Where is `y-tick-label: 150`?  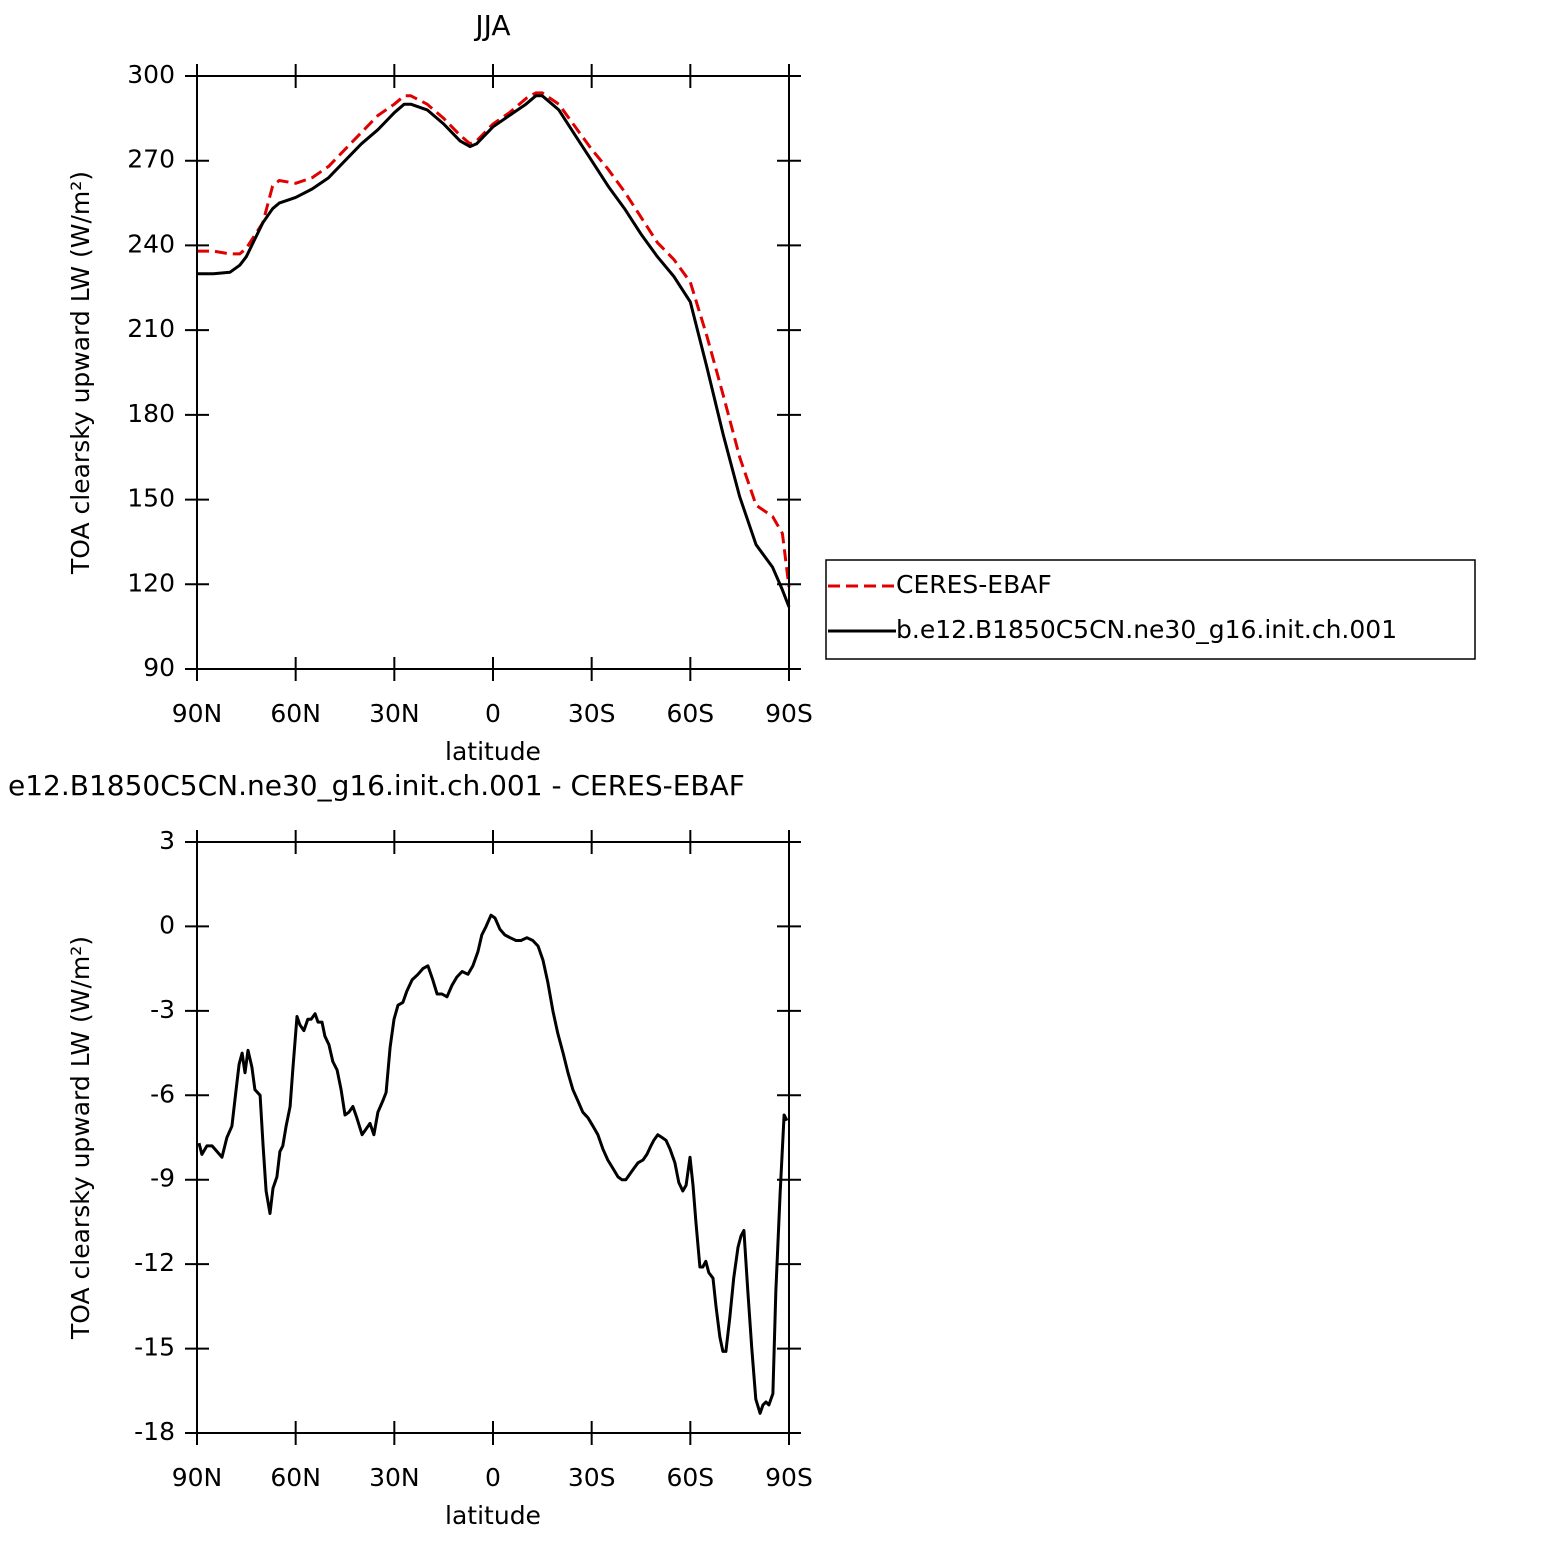 y-tick-label: 150 is located at coordinates (151, 498).